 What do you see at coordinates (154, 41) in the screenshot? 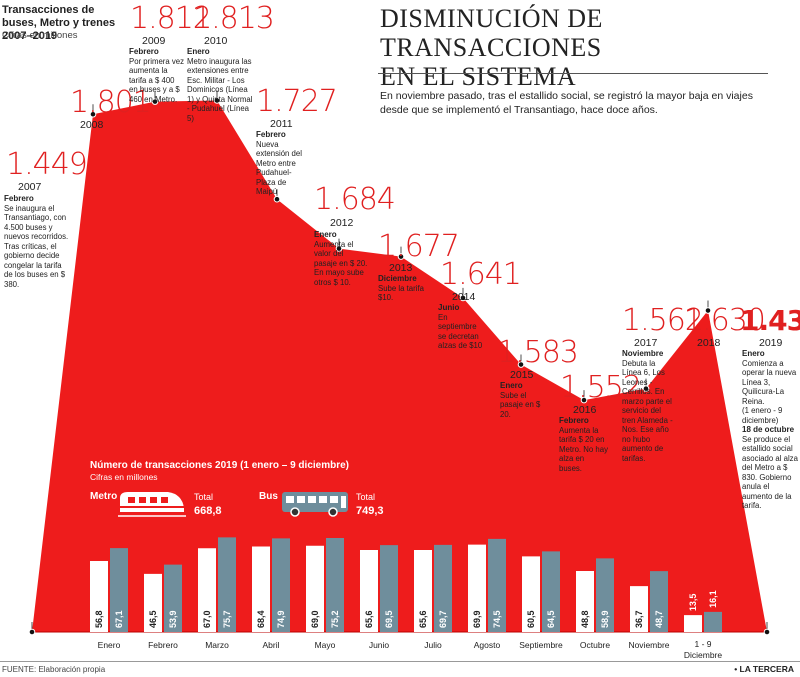
I see `year-2009: 2009` at bounding box center [154, 41].